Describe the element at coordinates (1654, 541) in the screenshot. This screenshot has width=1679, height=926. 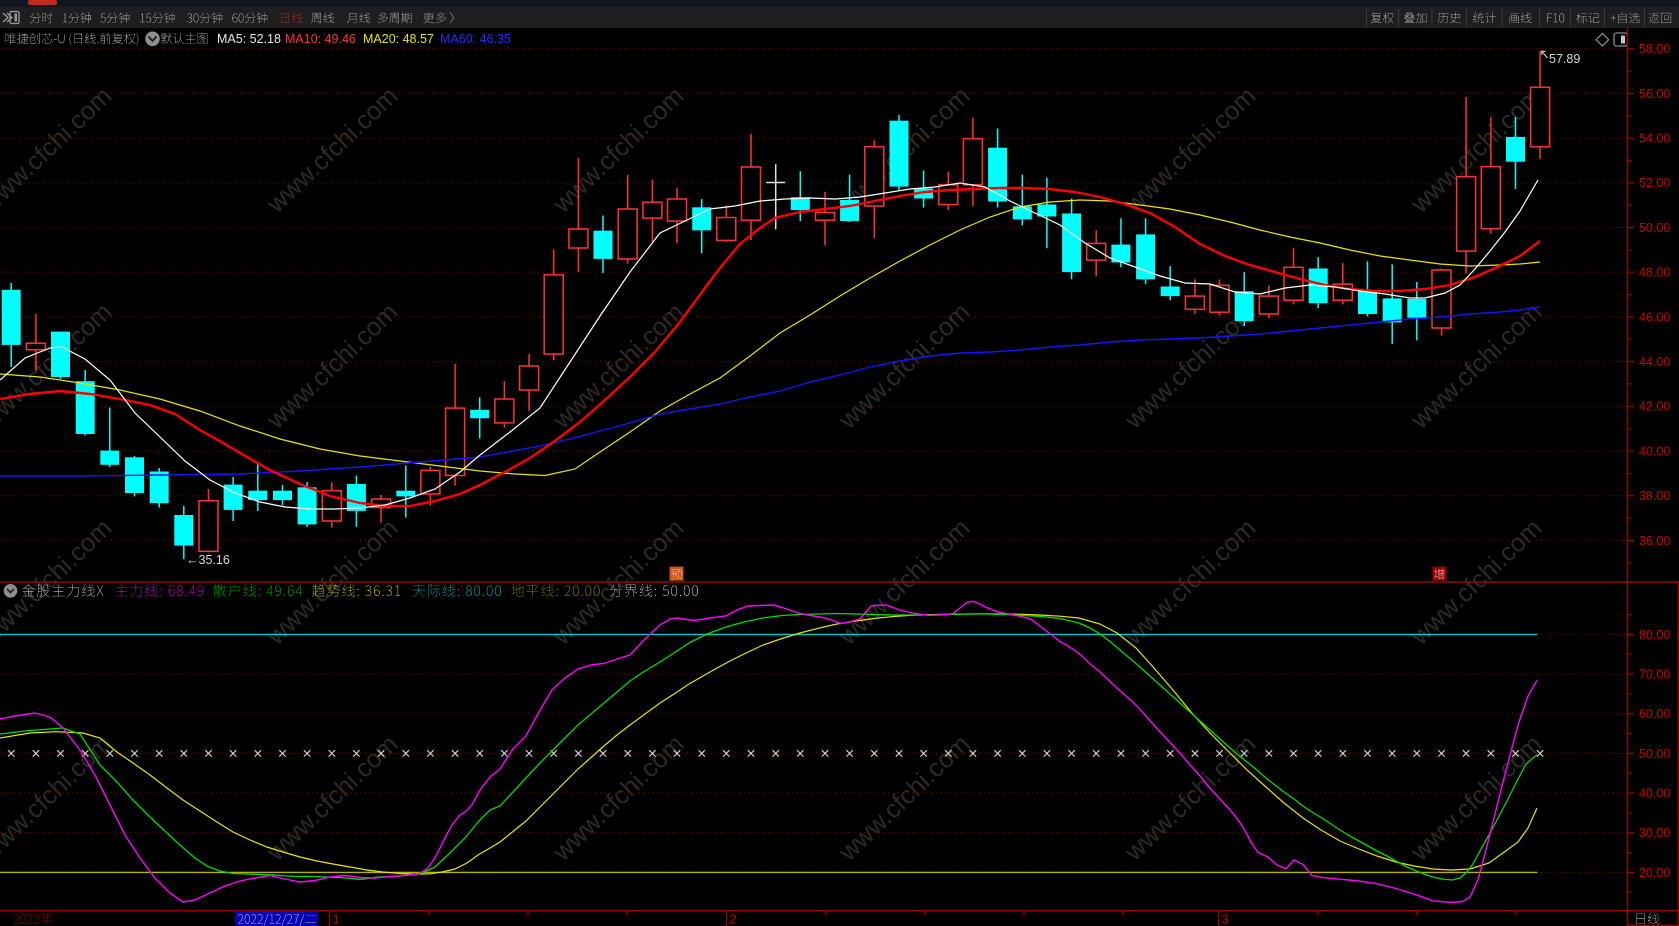
I see `svg-text: 36.00` at that location.